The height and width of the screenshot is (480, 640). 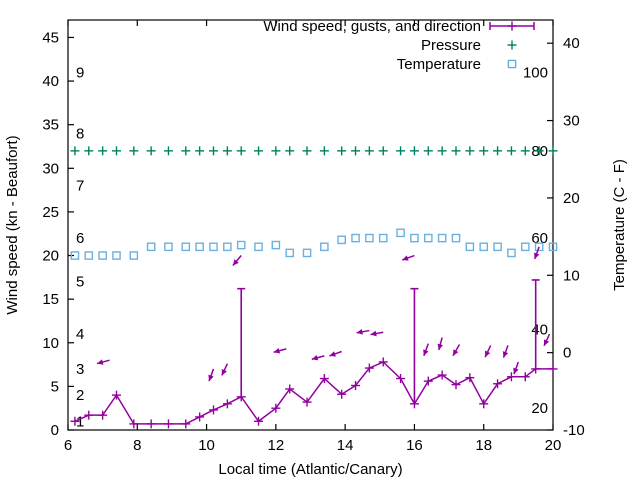 I want to click on beaufort-label: 9, so click(x=80, y=72).